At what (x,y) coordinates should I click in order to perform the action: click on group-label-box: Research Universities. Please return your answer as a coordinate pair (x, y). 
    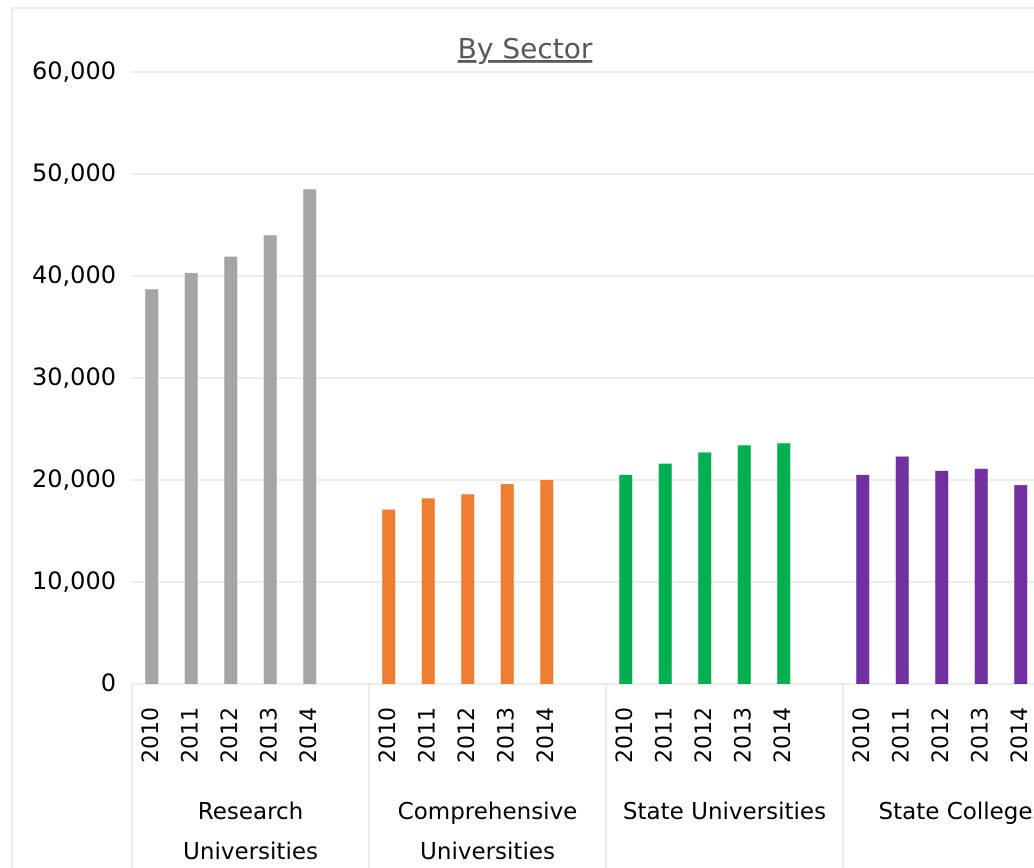
    Looking at the image, I should click on (250, 832).